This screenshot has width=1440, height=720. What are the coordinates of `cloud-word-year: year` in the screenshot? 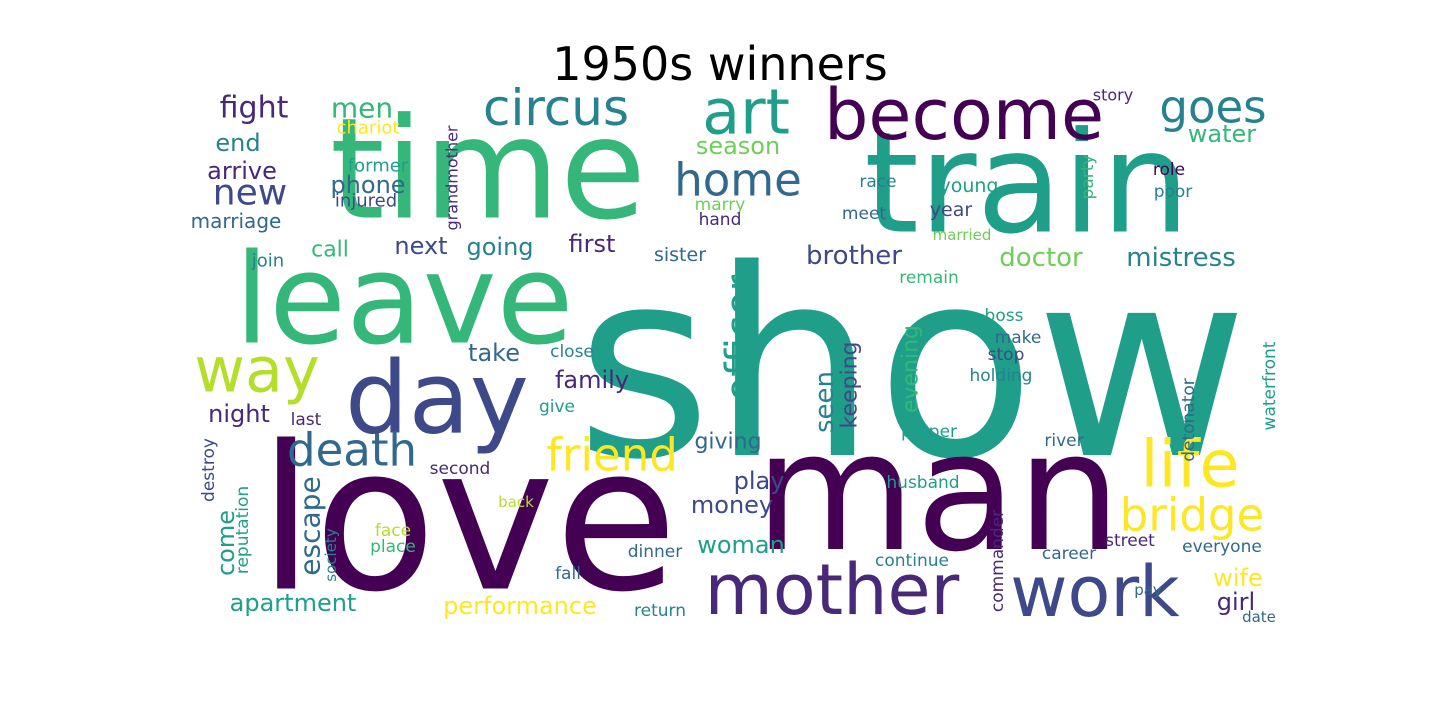 It's located at (951, 210).